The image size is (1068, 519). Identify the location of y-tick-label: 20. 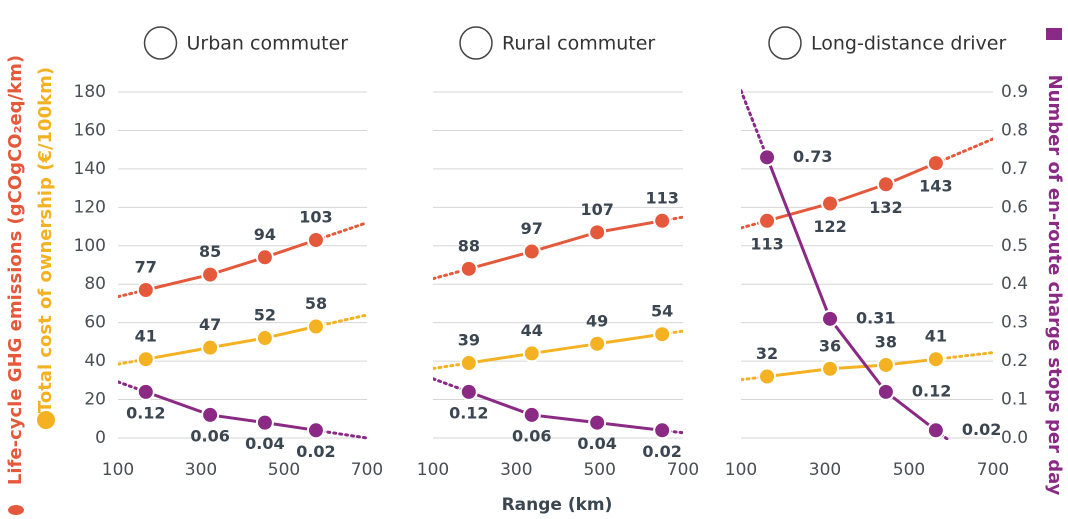
(95, 400).